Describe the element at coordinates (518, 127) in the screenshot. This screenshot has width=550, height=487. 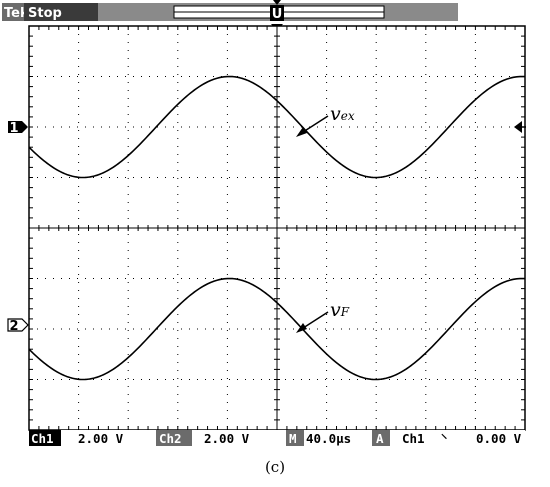
I see `trigger-level-arrow-icon` at that location.